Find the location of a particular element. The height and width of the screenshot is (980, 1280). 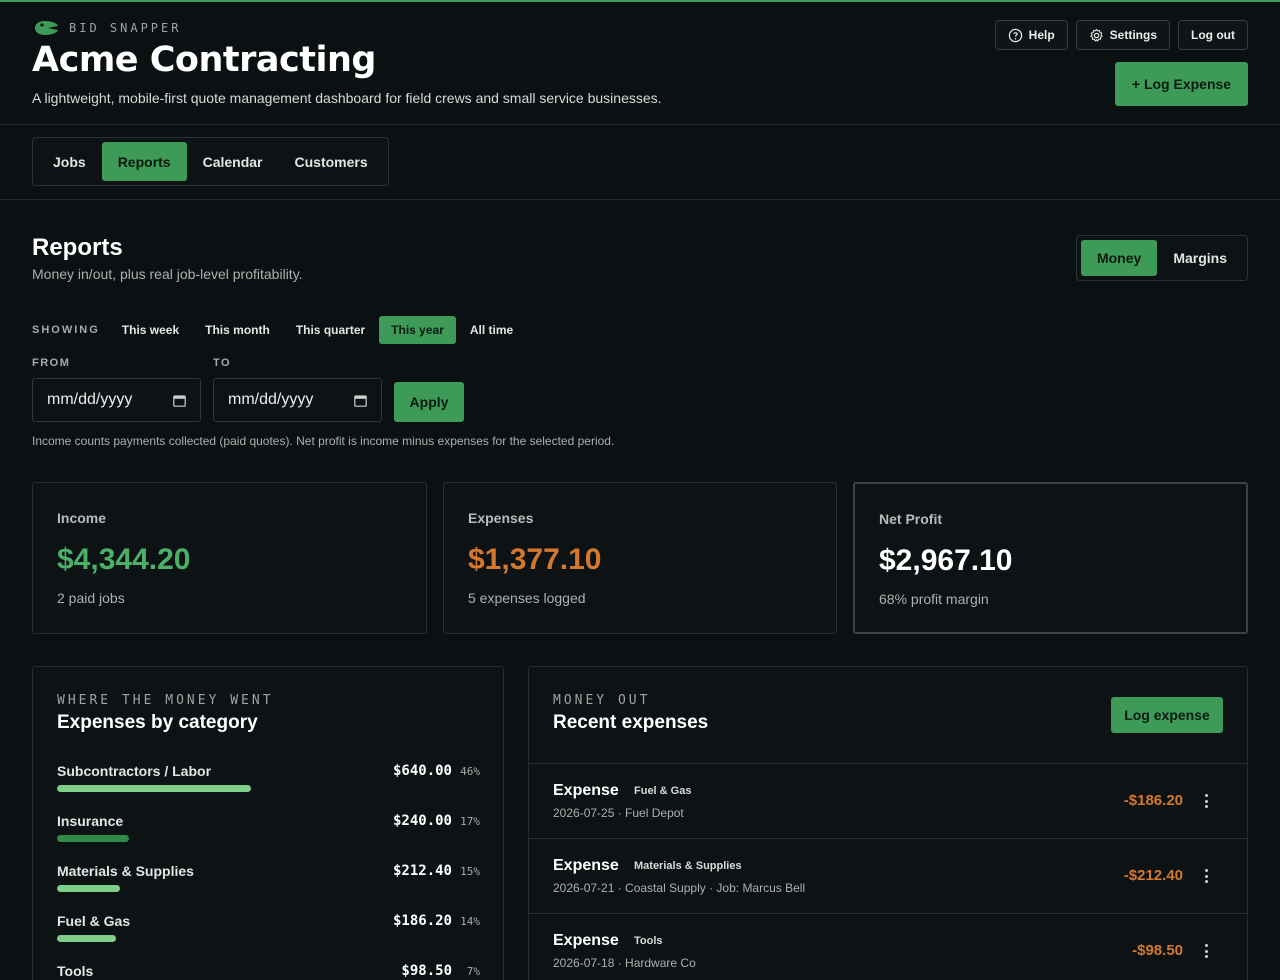

category-name: Subcontractors / Labor is located at coordinates (134, 771).